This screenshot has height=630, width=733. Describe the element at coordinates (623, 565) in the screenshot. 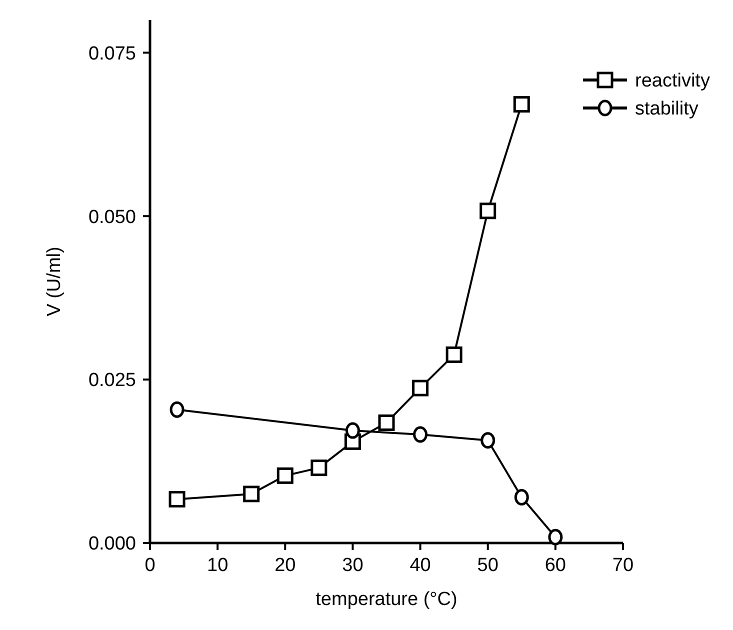

I see `x-tick-label: 70` at that location.